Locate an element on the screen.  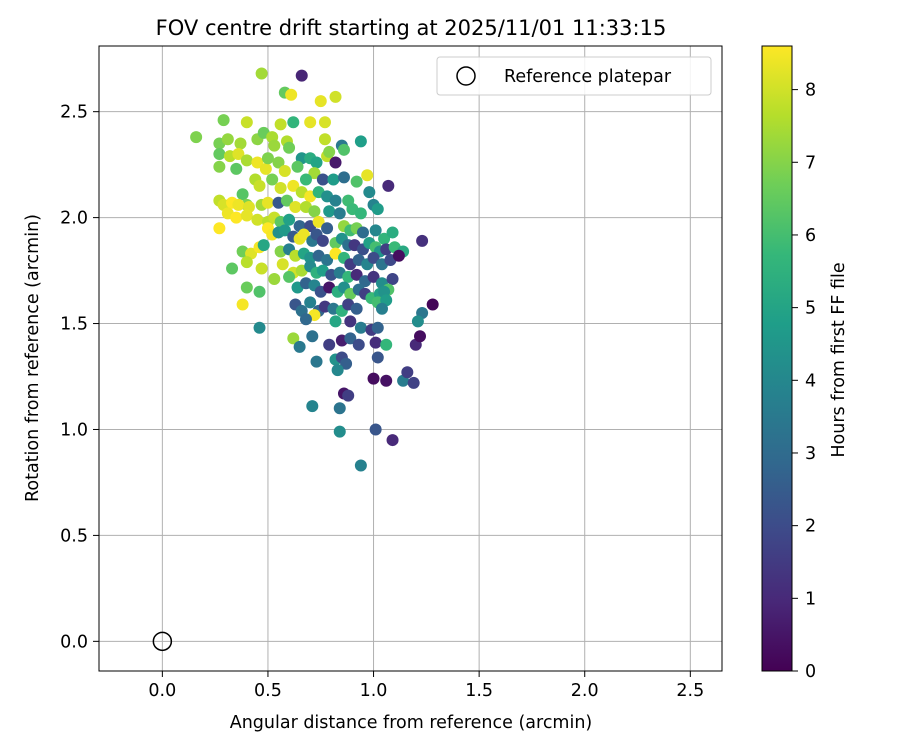
legend: Reference platepar is located at coordinates (574, 76).